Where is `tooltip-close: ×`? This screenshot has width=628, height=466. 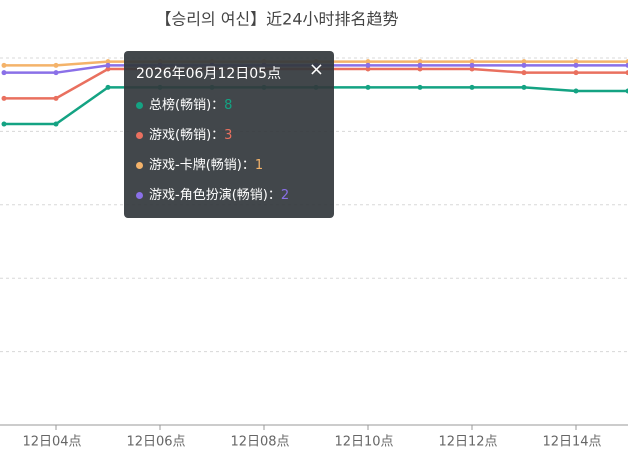 tooltip-close: × is located at coordinates (316, 69).